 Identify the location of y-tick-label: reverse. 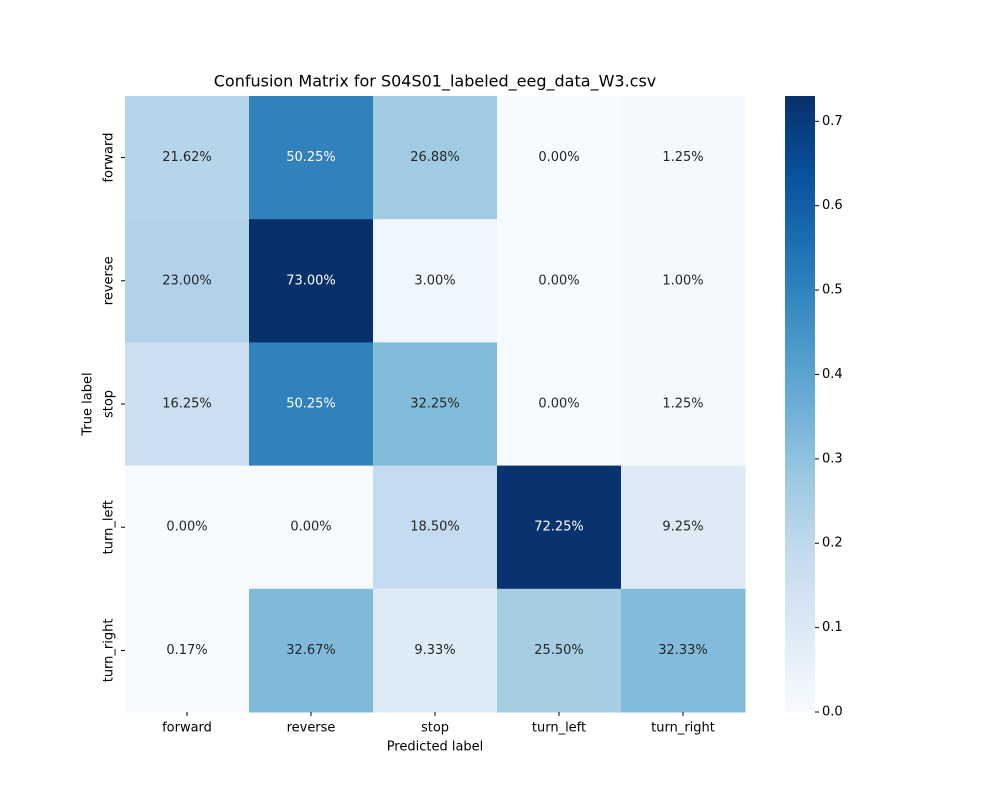
(109, 280).